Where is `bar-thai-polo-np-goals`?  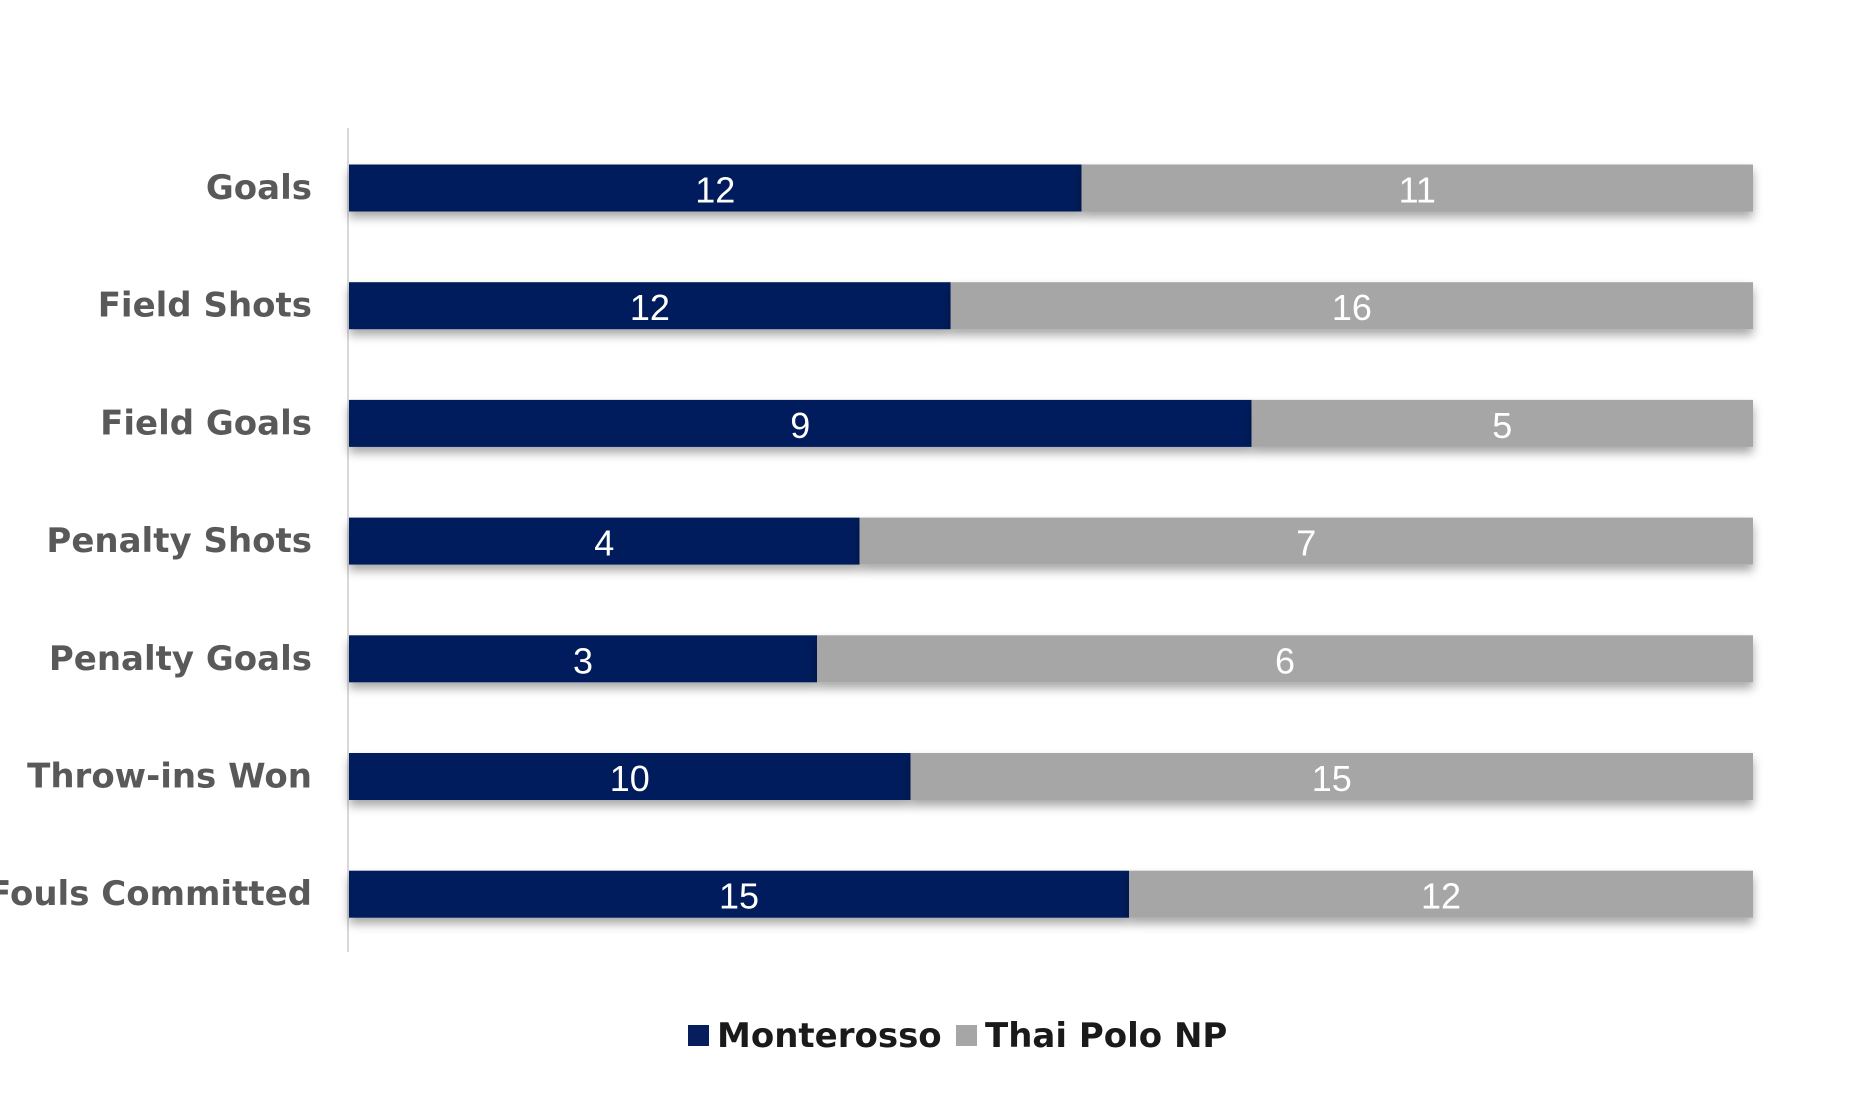 bar-thai-polo-np-goals is located at coordinates (1417, 188).